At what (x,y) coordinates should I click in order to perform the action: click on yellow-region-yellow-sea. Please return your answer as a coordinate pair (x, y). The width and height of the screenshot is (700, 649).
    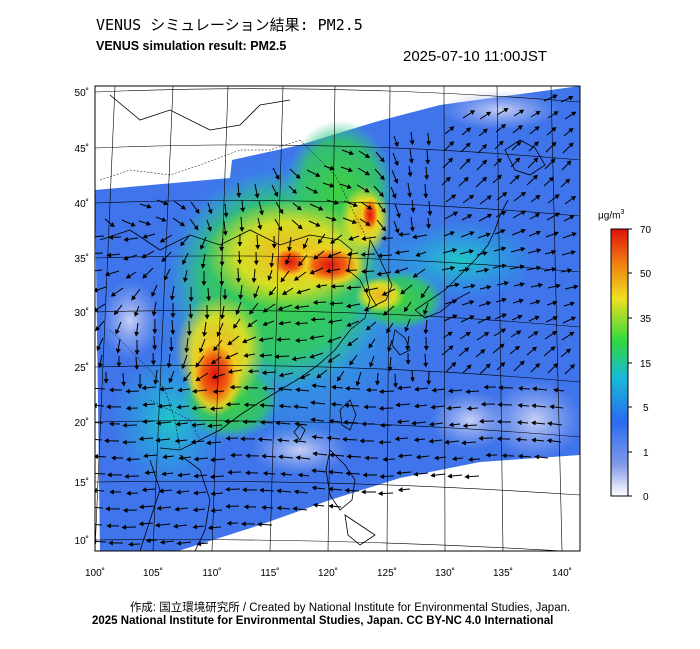
    Looking at the image, I should click on (380, 295).